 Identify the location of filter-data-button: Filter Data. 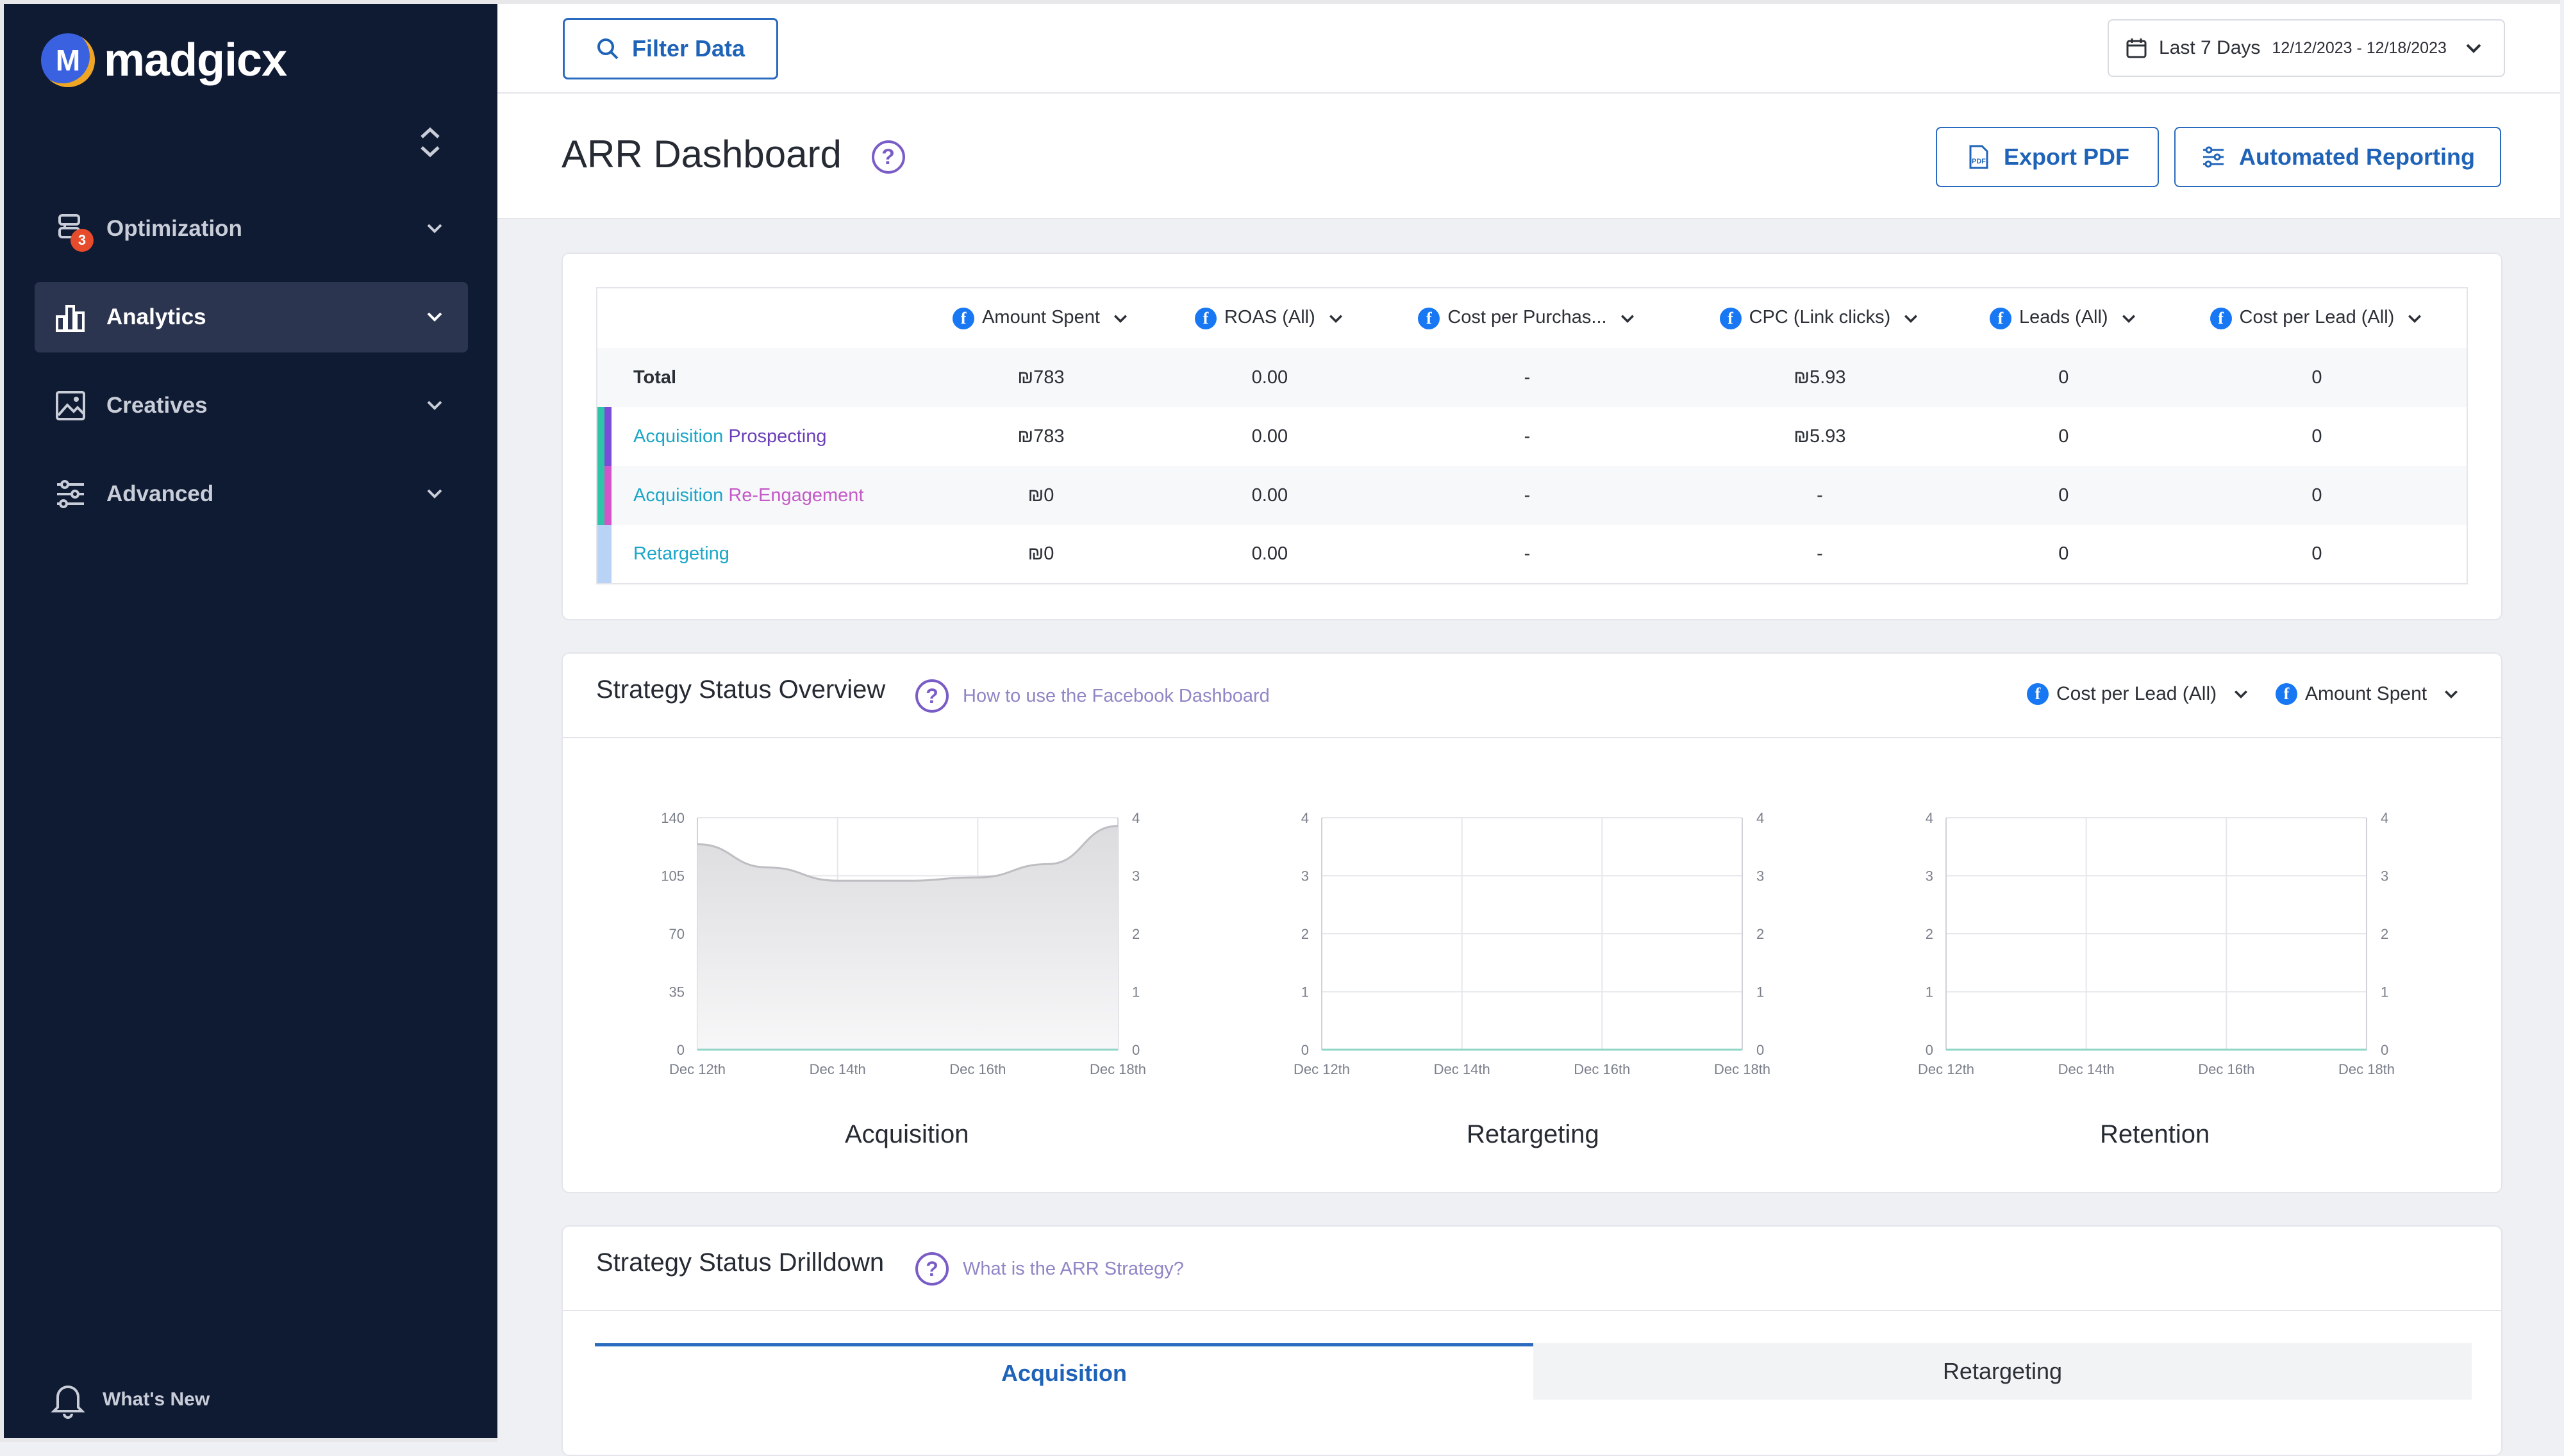
(671, 49).